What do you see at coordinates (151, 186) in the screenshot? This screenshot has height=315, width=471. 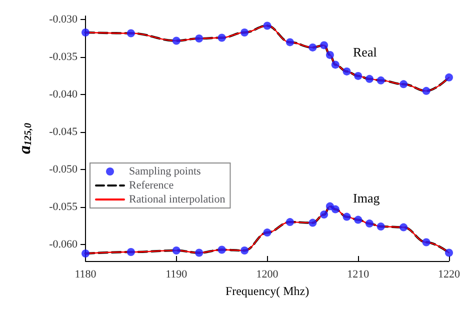 I see `legend-label: Reference` at bounding box center [151, 186].